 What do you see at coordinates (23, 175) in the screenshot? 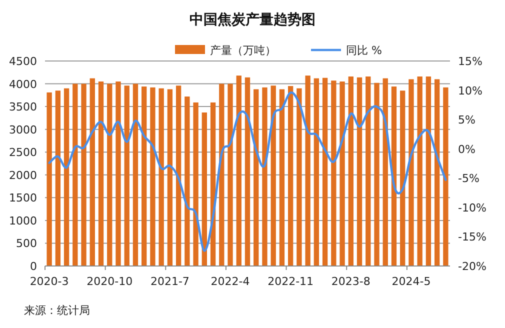
I see `y-tick-label: 2000` at bounding box center [23, 175].